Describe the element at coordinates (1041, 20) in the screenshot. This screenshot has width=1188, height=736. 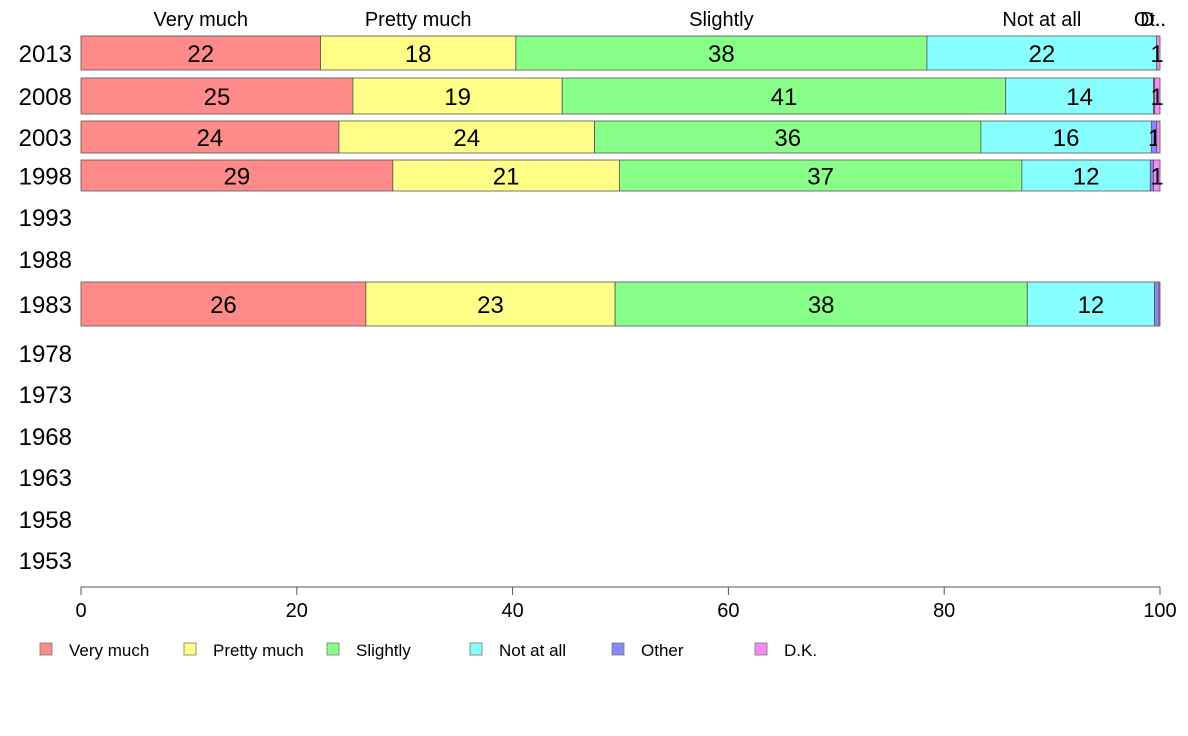
I see `header-label-4: Not at all` at that location.